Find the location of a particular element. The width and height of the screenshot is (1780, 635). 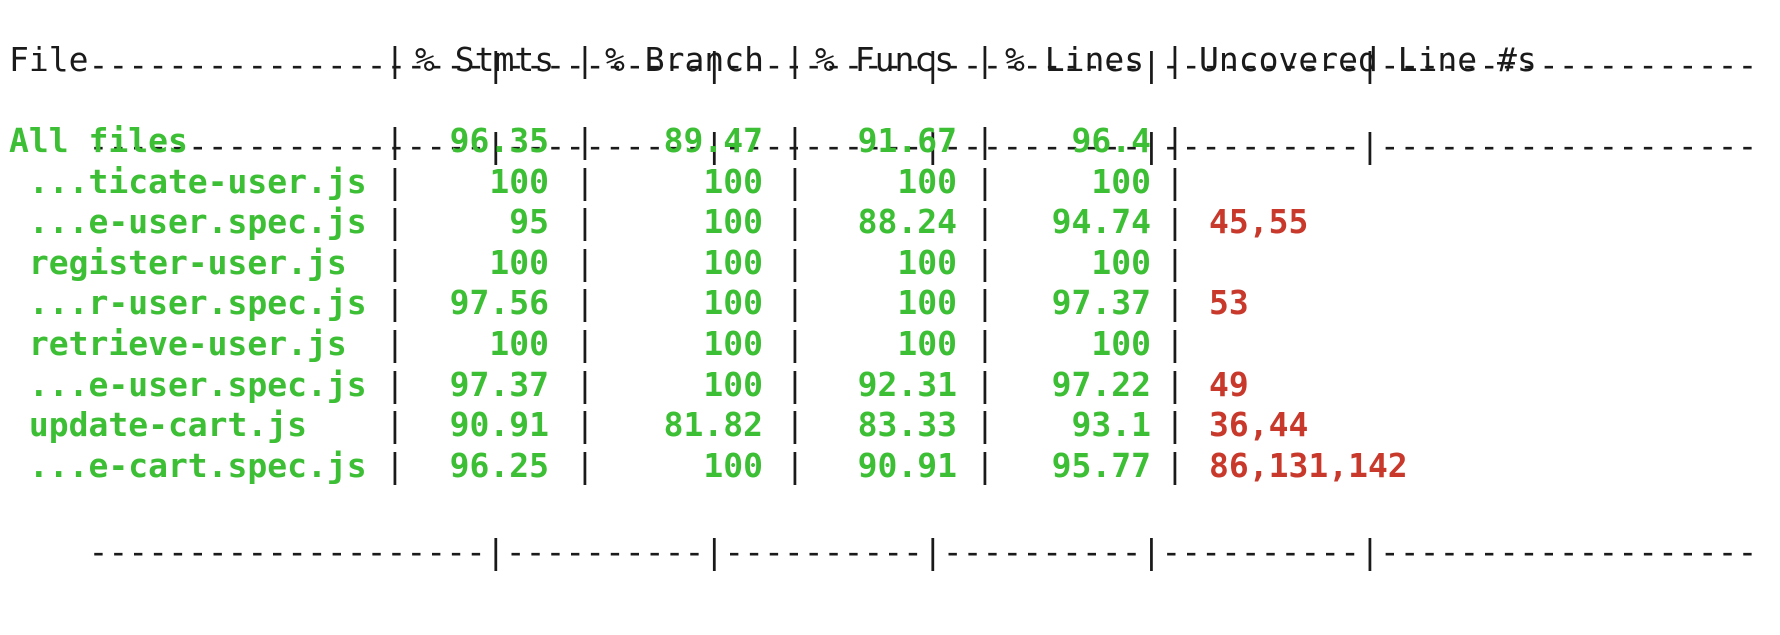

cell-funcs: 90.91 is located at coordinates (907, 465).